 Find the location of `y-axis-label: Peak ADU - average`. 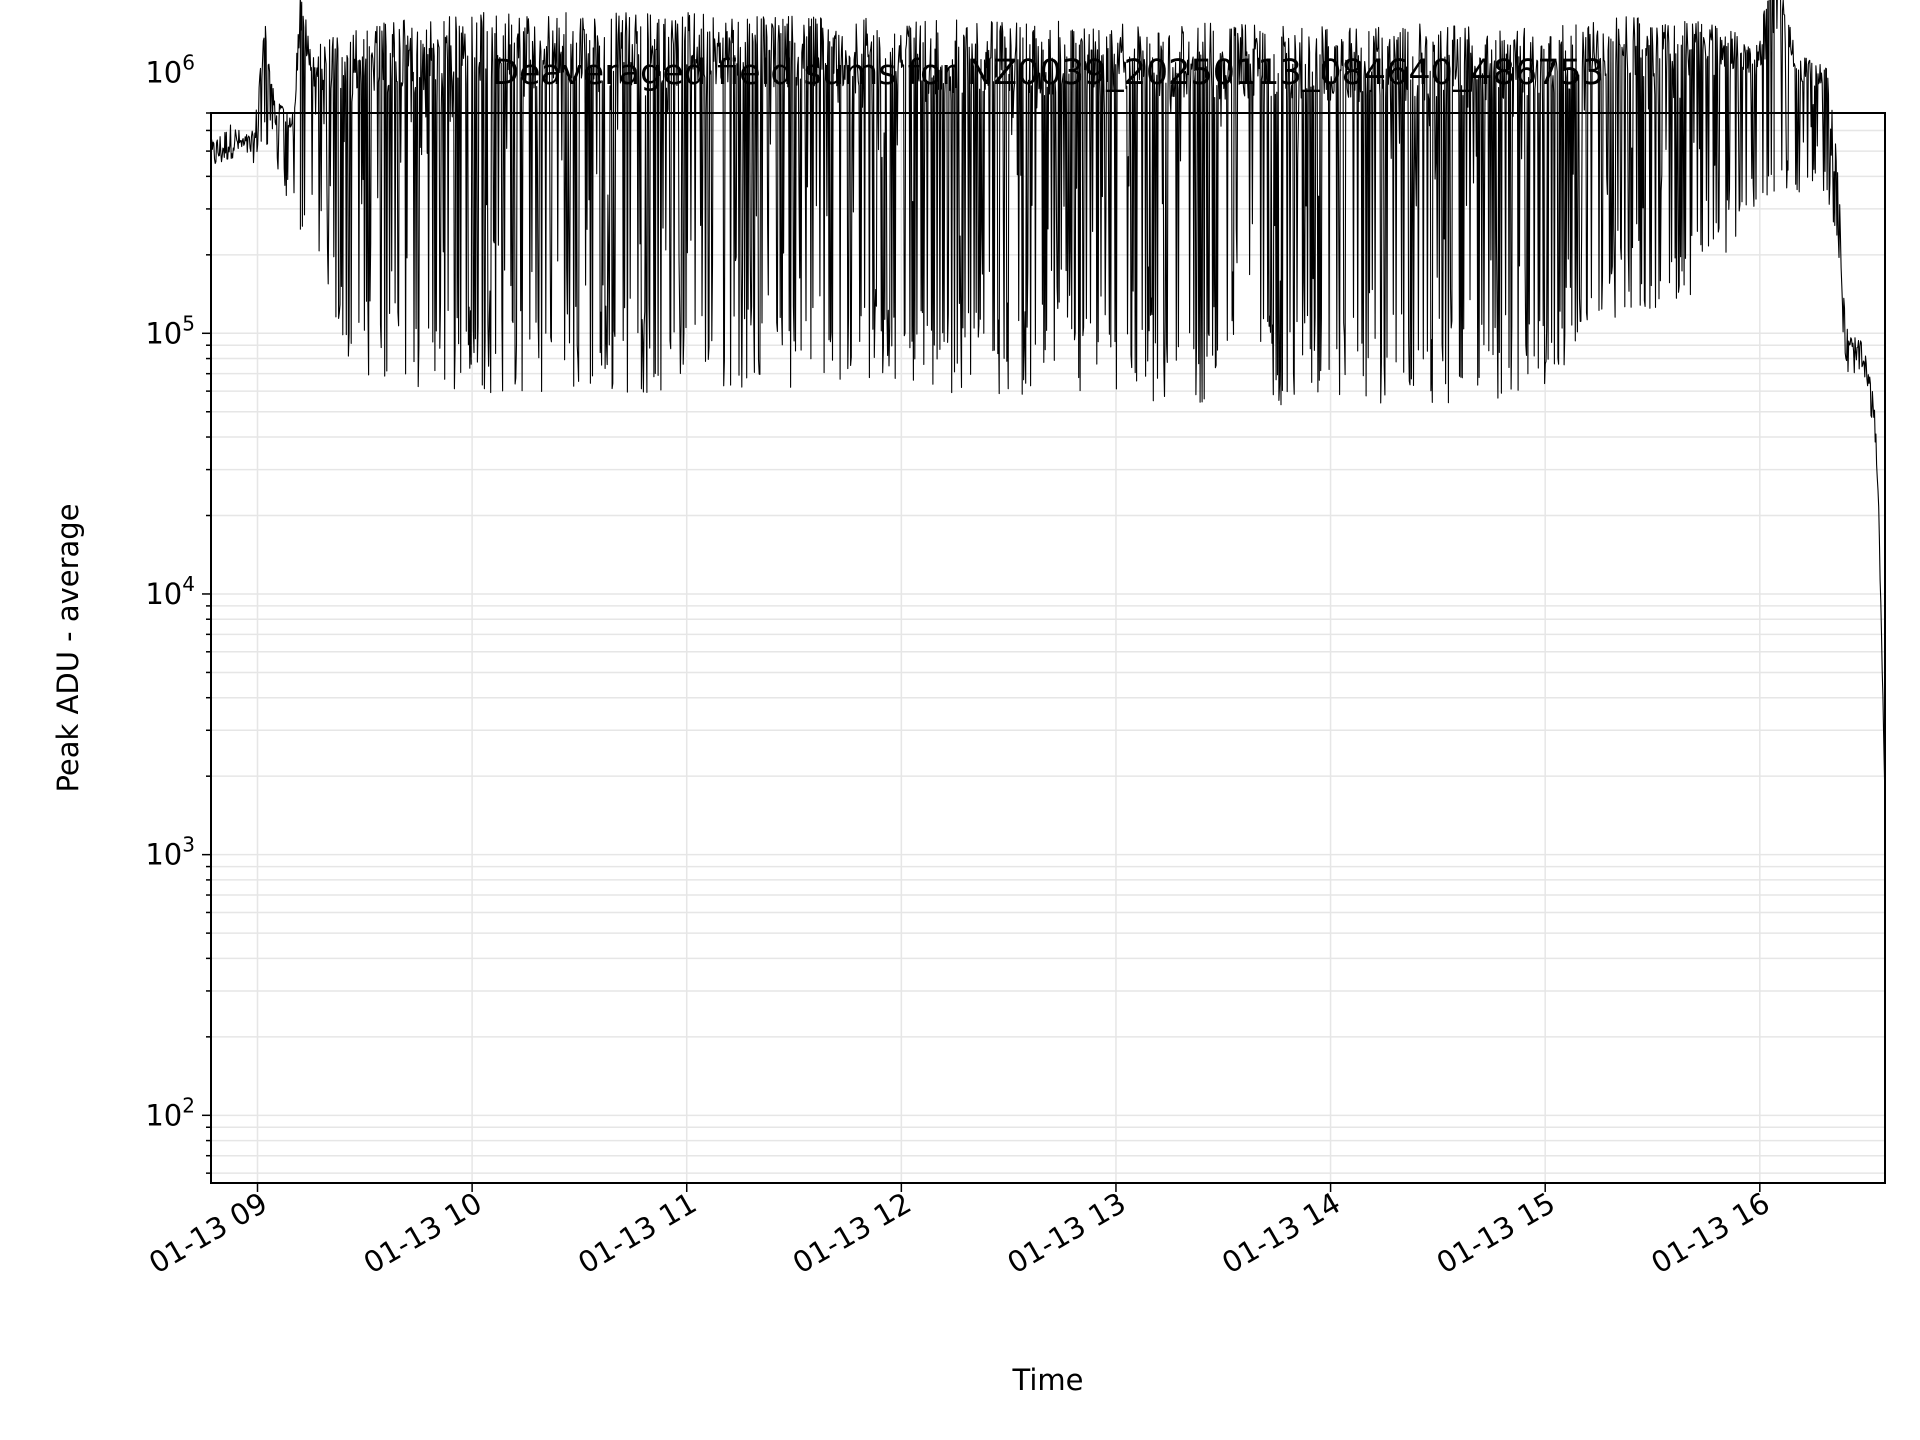

y-axis-label: Peak ADU - average is located at coordinates (68, 647).